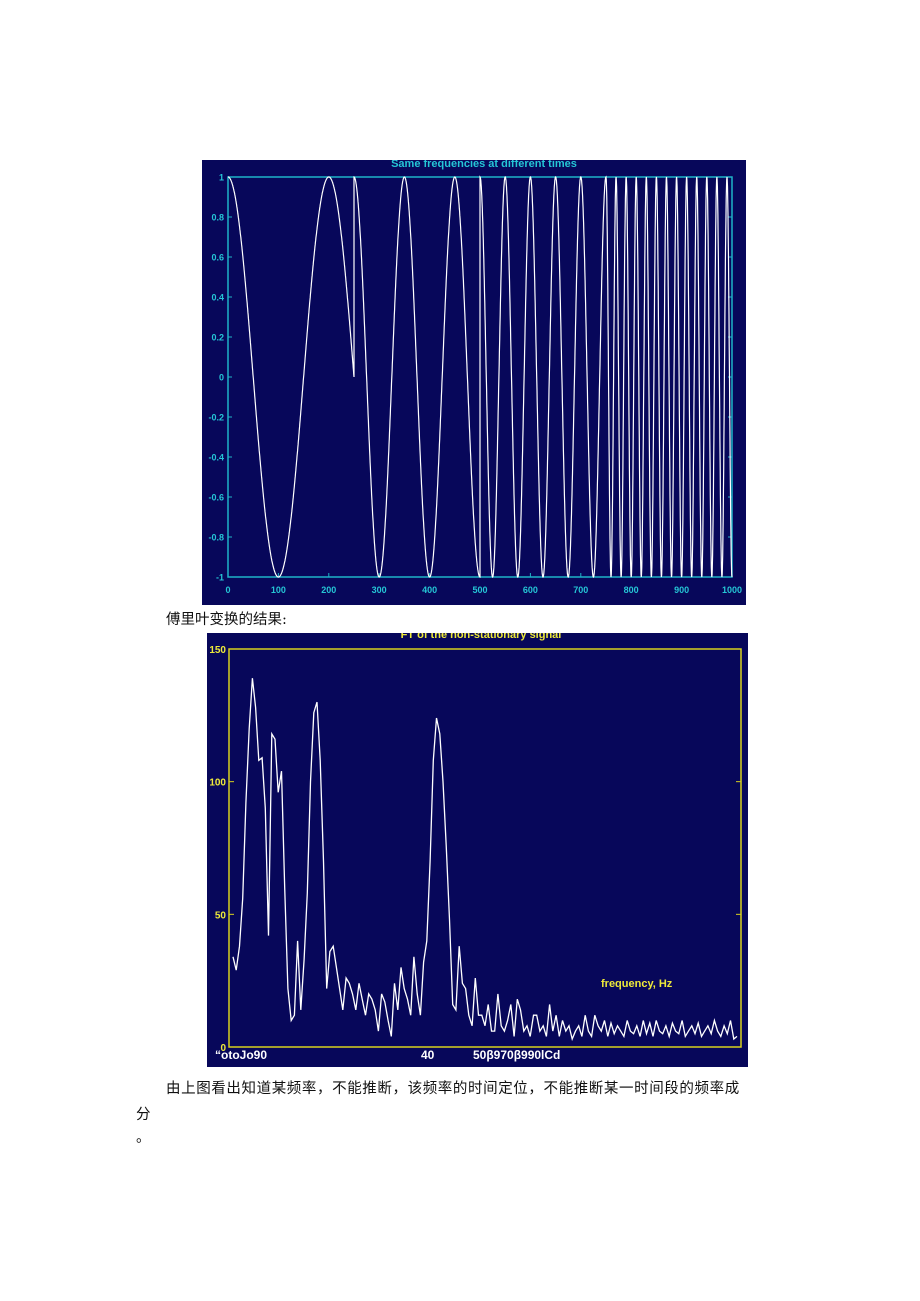 The width and height of the screenshot is (920, 1301). I want to click on y-tick-label: 0.2, so click(217, 338).